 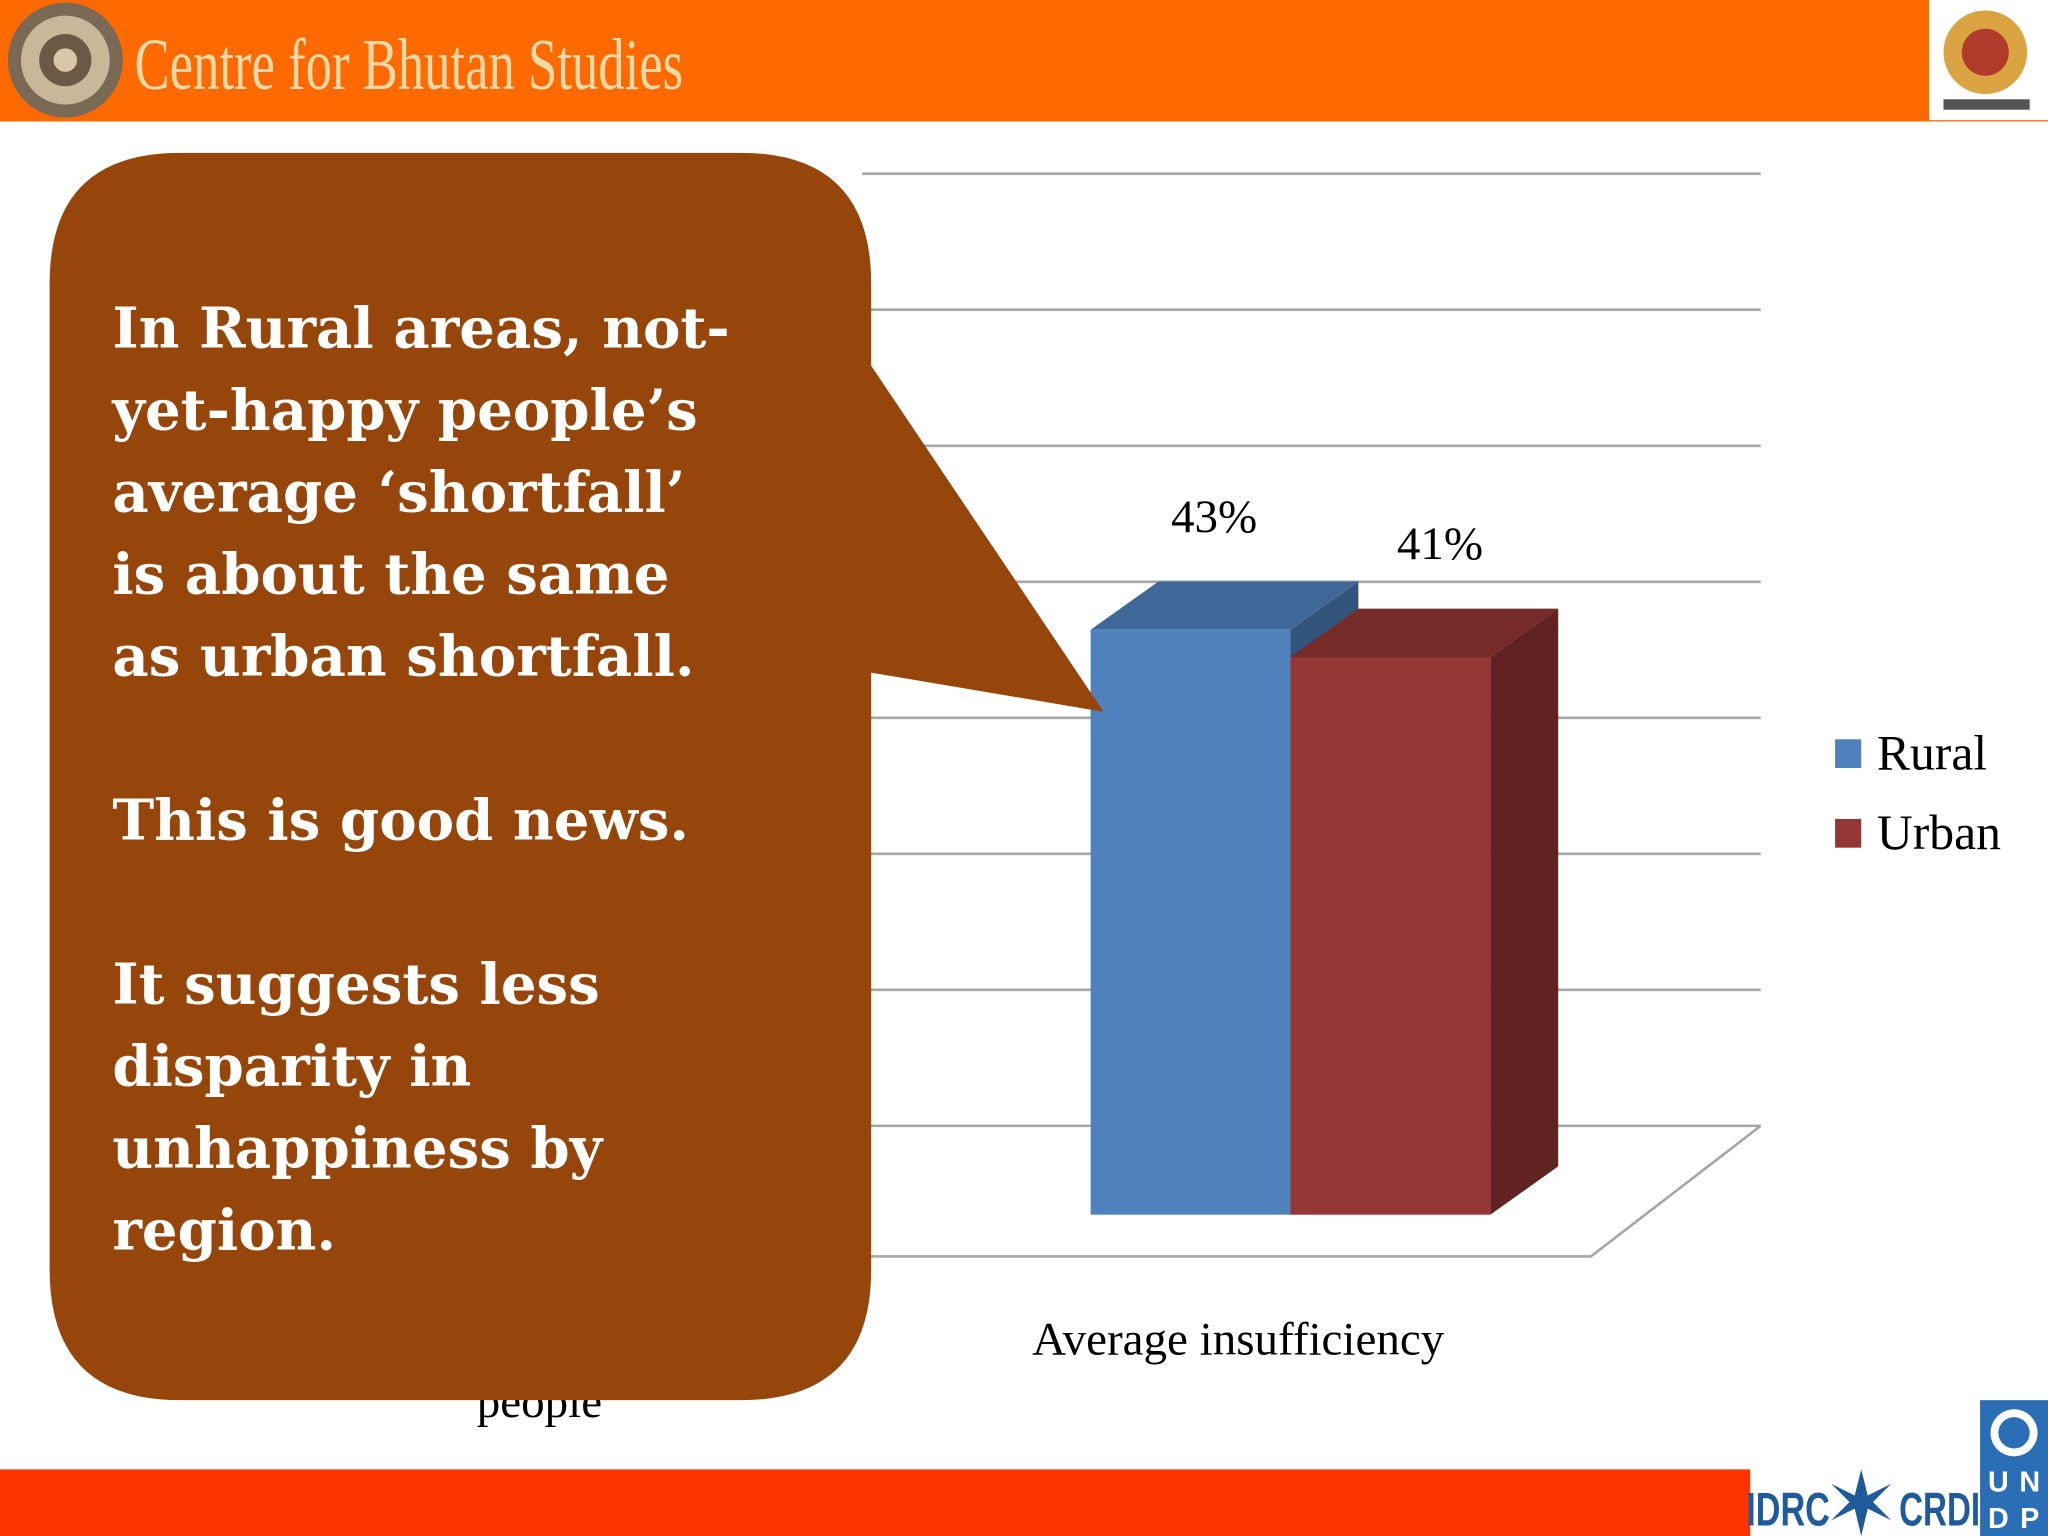 What do you see at coordinates (1238, 1339) in the screenshot?
I see `x-tick-label: Average insufficiency` at bounding box center [1238, 1339].